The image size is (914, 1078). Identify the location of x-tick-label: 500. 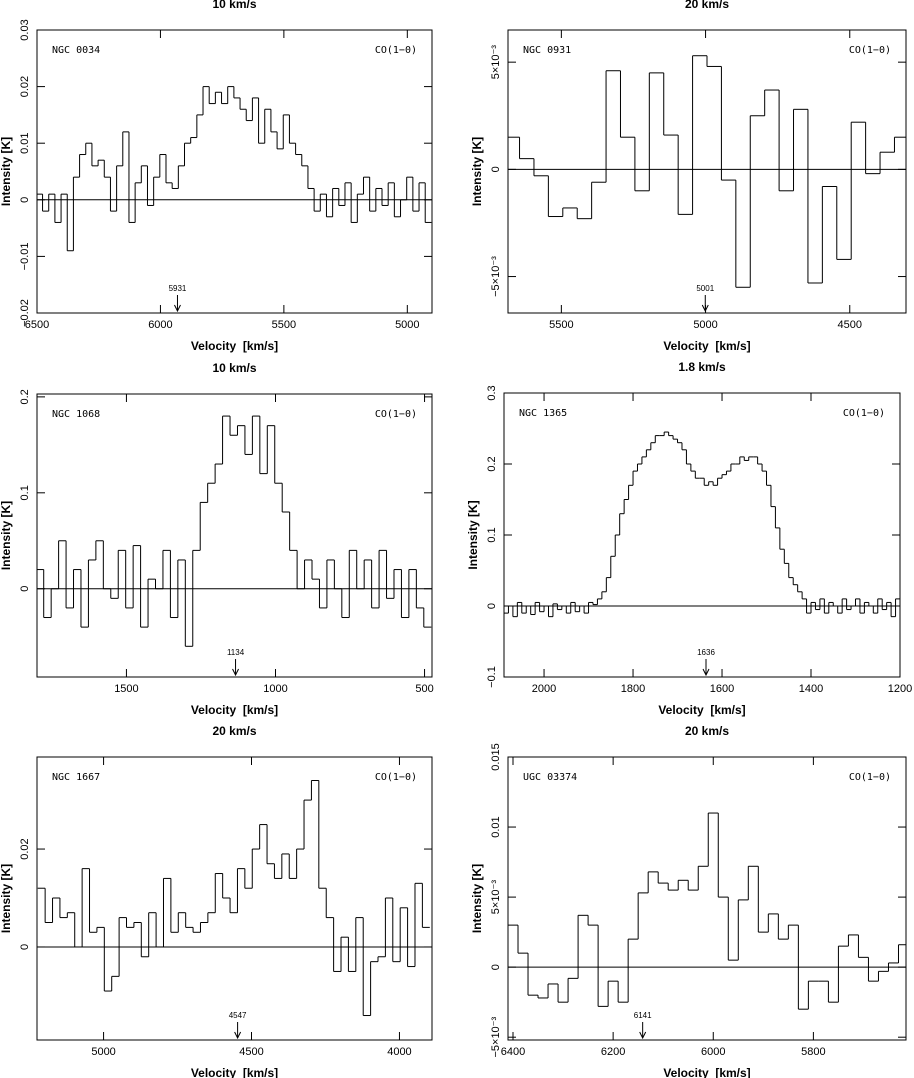
(424, 689).